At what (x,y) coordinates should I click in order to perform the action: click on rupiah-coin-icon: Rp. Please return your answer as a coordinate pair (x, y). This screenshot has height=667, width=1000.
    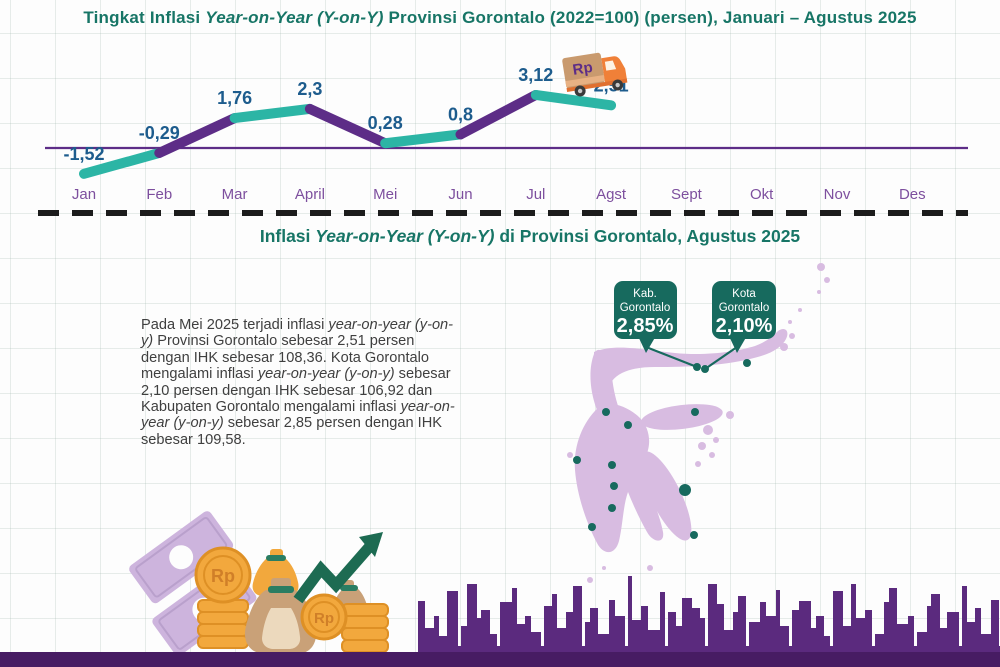
    Looking at the image, I should click on (223, 575).